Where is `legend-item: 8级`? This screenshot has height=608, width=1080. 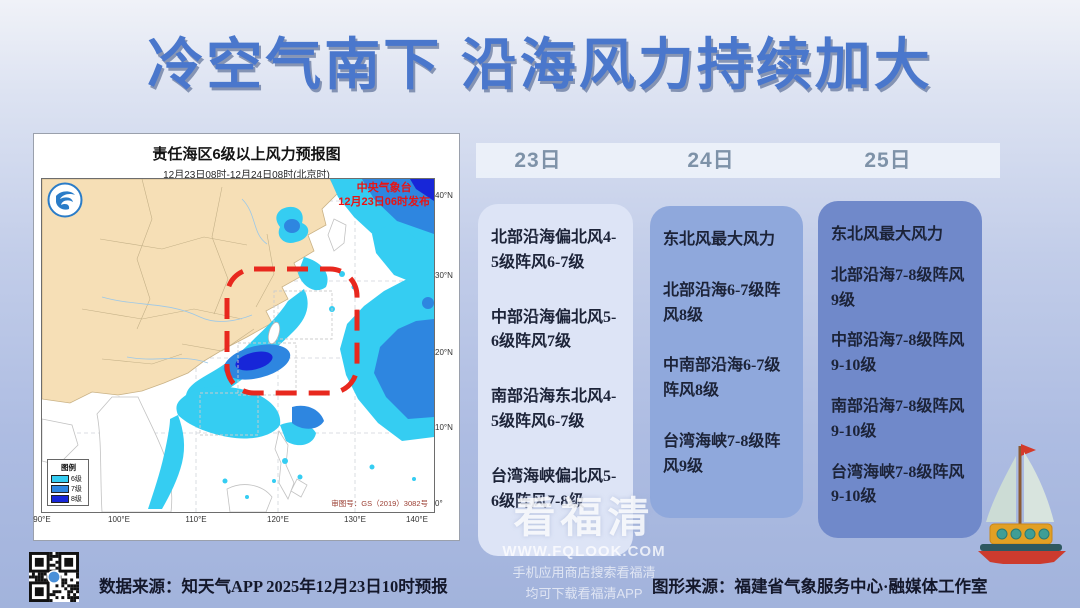
legend-item: 8级 is located at coordinates (68, 499).